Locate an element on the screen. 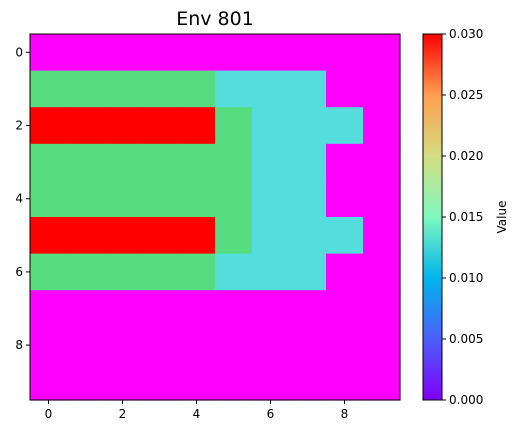 The image size is (520, 437). y-tick-label: 0 is located at coordinates (19, 52).